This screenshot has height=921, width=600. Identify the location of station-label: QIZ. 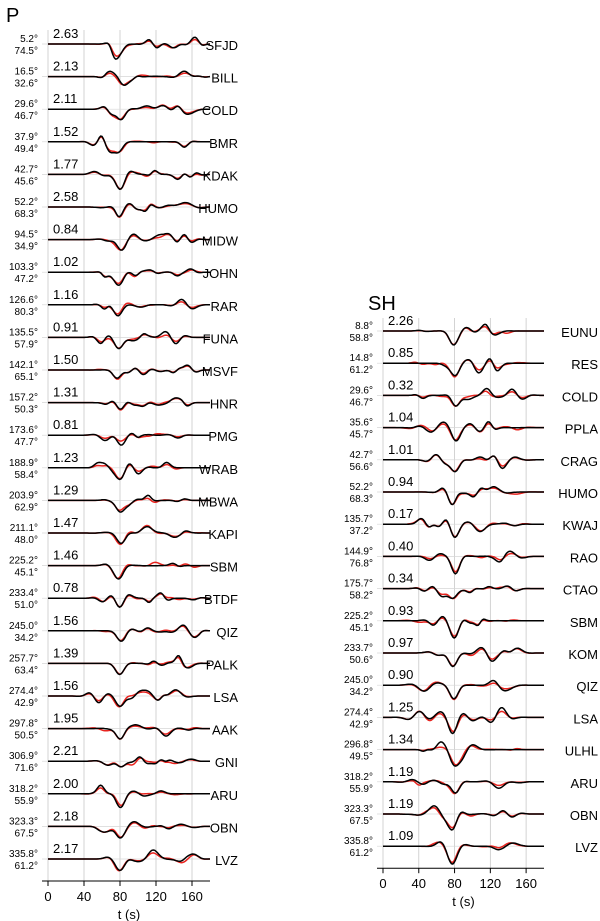
(227, 632).